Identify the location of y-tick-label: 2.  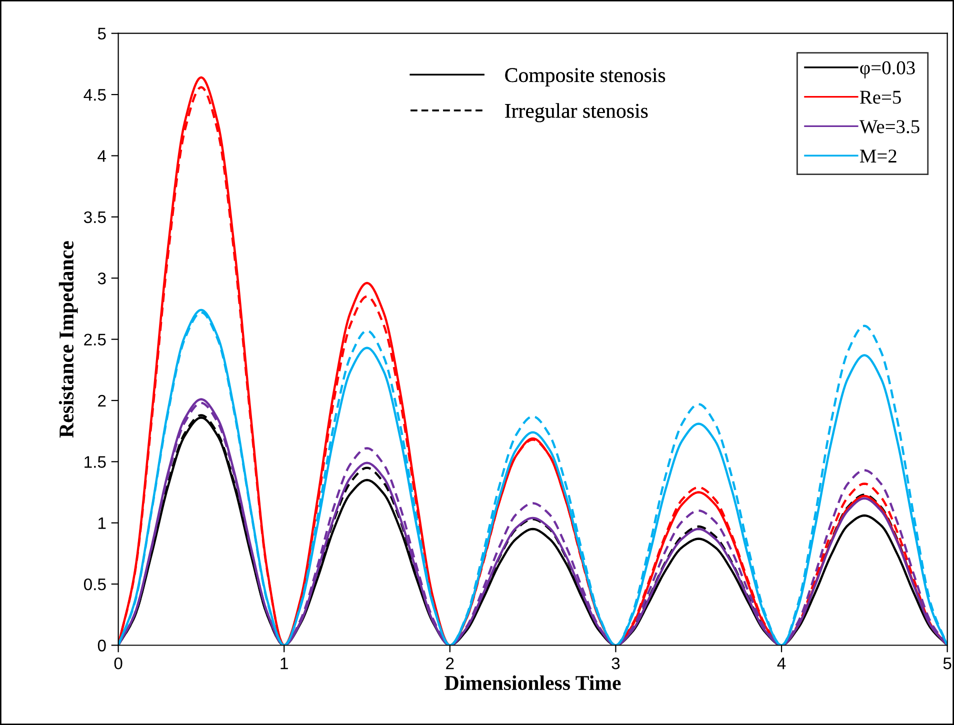
(102, 400).